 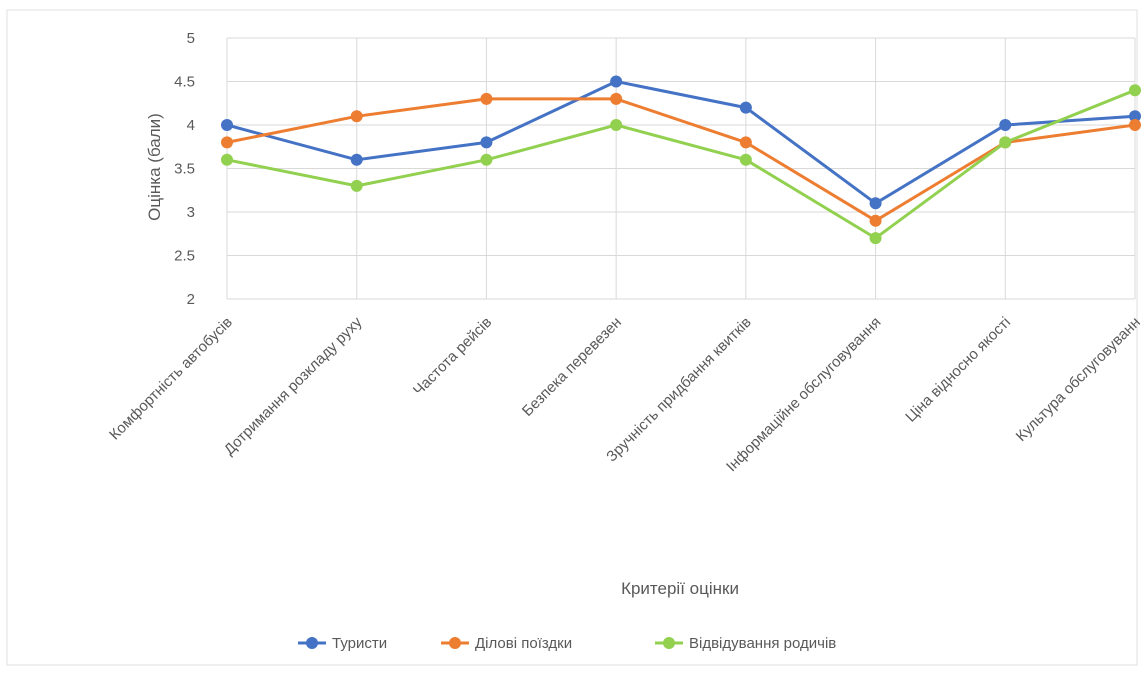 I want to click on y-tick-label: 4.5, so click(x=184, y=82).